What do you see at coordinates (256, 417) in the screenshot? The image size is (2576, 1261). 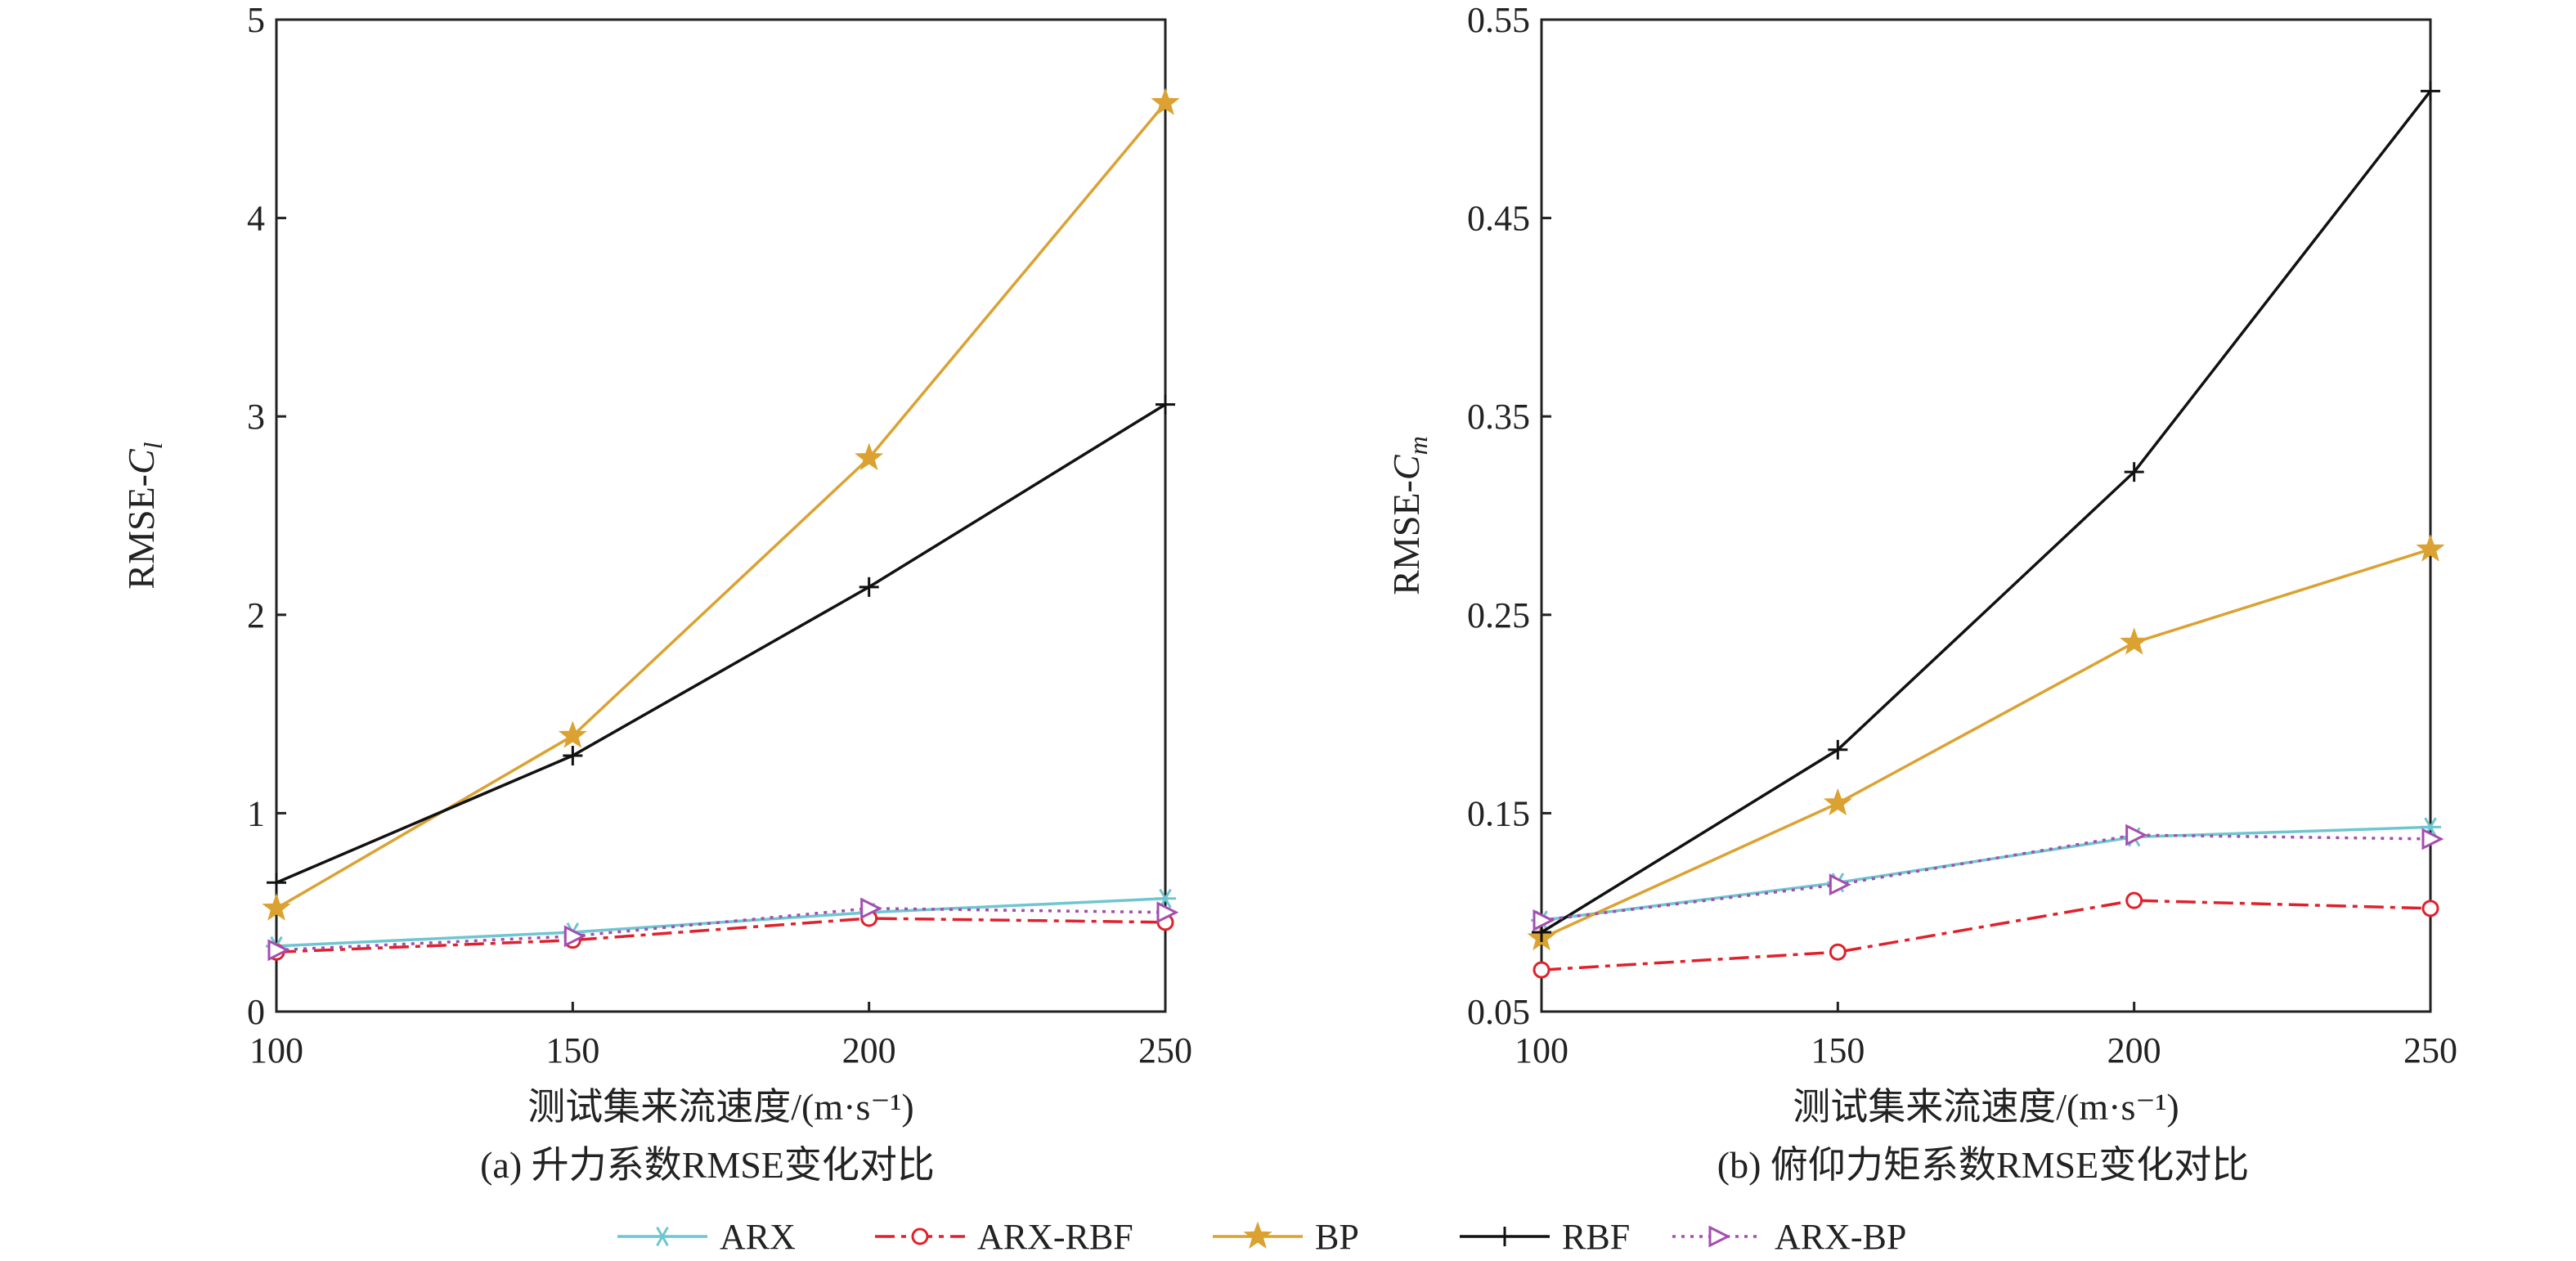 I see `y-tick-label: 3` at bounding box center [256, 417].